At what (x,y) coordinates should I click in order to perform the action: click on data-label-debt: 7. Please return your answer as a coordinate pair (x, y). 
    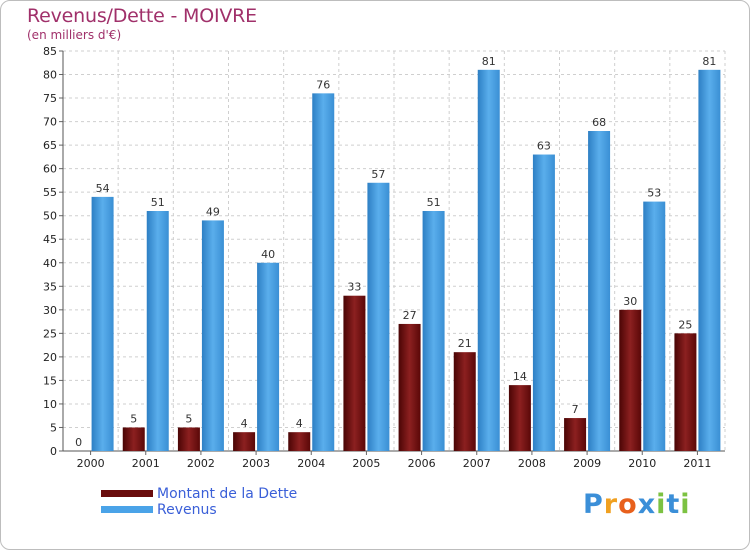
    Looking at the image, I should click on (575, 409).